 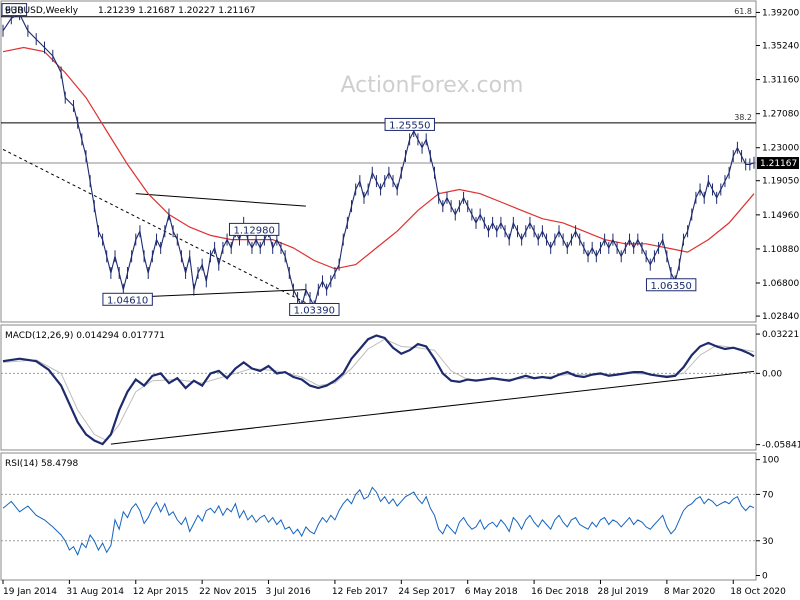 I want to click on price-tick-label: 1.19050, so click(x=780, y=182).